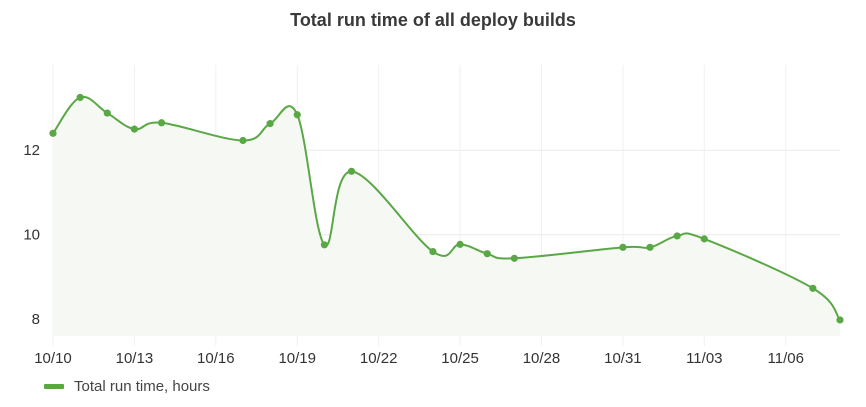 The width and height of the screenshot is (866, 407). What do you see at coordinates (542, 358) in the screenshot?
I see `x-tick-label: 10/28` at bounding box center [542, 358].